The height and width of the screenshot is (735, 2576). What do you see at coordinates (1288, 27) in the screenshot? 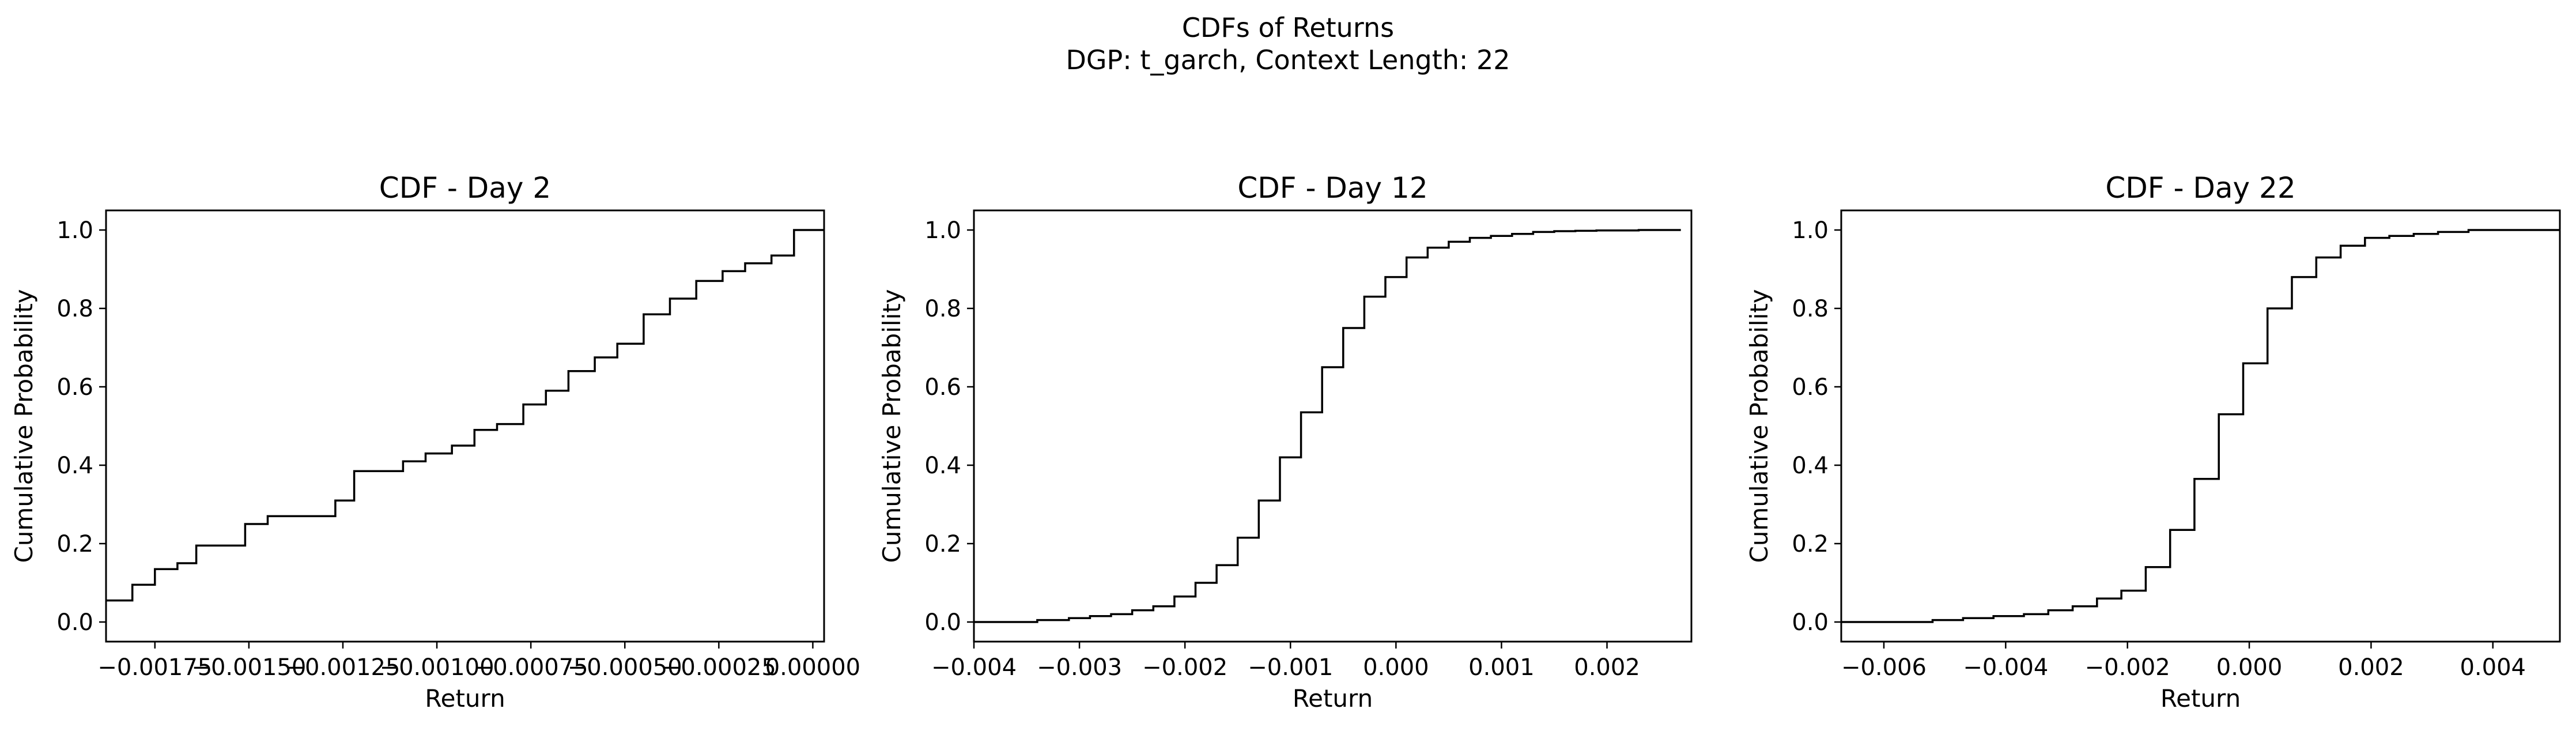
I see `figure-title: CDFs of Returns` at bounding box center [1288, 27].